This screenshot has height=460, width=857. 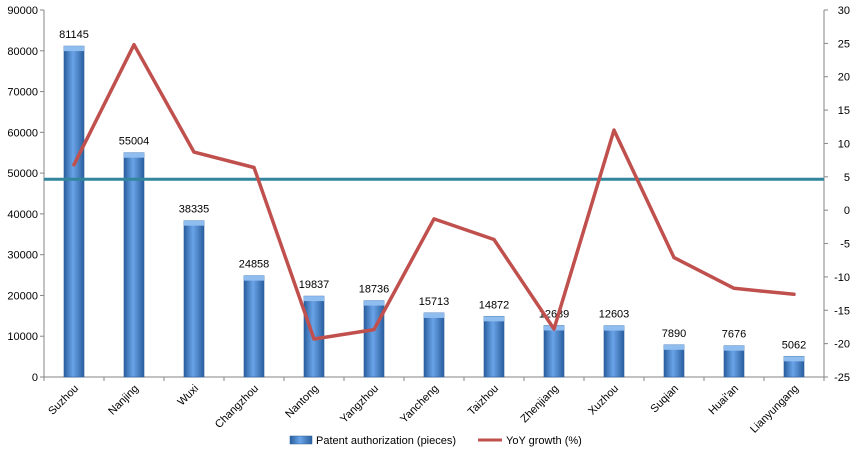 What do you see at coordinates (123, 400) in the screenshot?
I see `category-label: Nanjing` at bounding box center [123, 400].